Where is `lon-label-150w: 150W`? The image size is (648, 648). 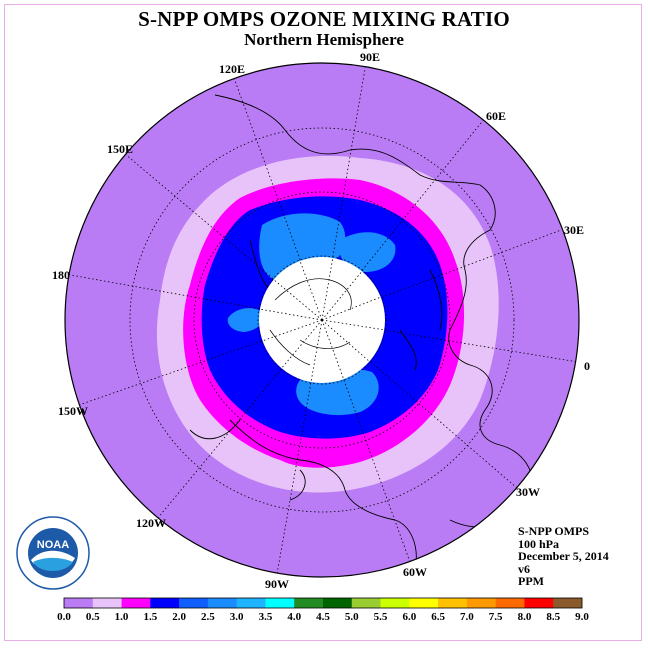
lon-label-150w: 150W is located at coordinates (73, 411).